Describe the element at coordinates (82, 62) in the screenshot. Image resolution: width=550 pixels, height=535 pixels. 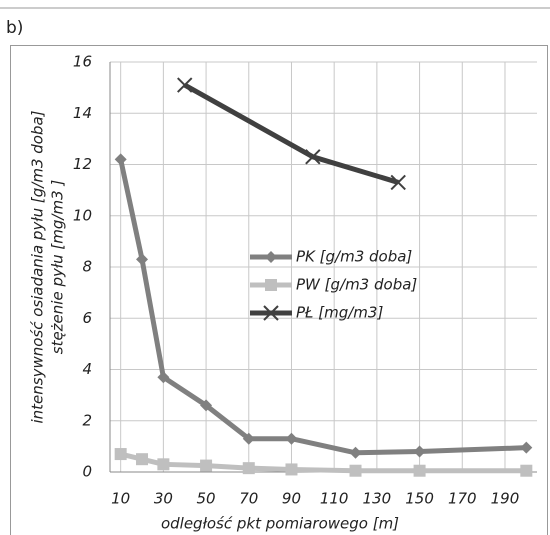
I see `y-tick-label: 16` at that location.